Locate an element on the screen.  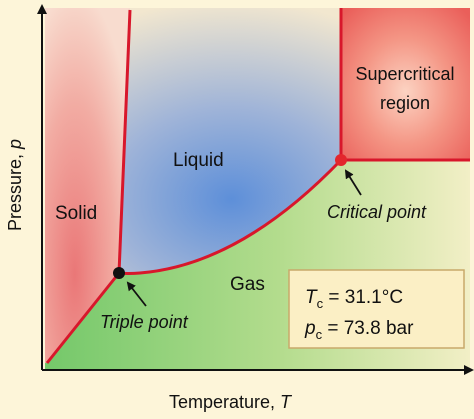
constants-box is located at coordinates (376, 309).